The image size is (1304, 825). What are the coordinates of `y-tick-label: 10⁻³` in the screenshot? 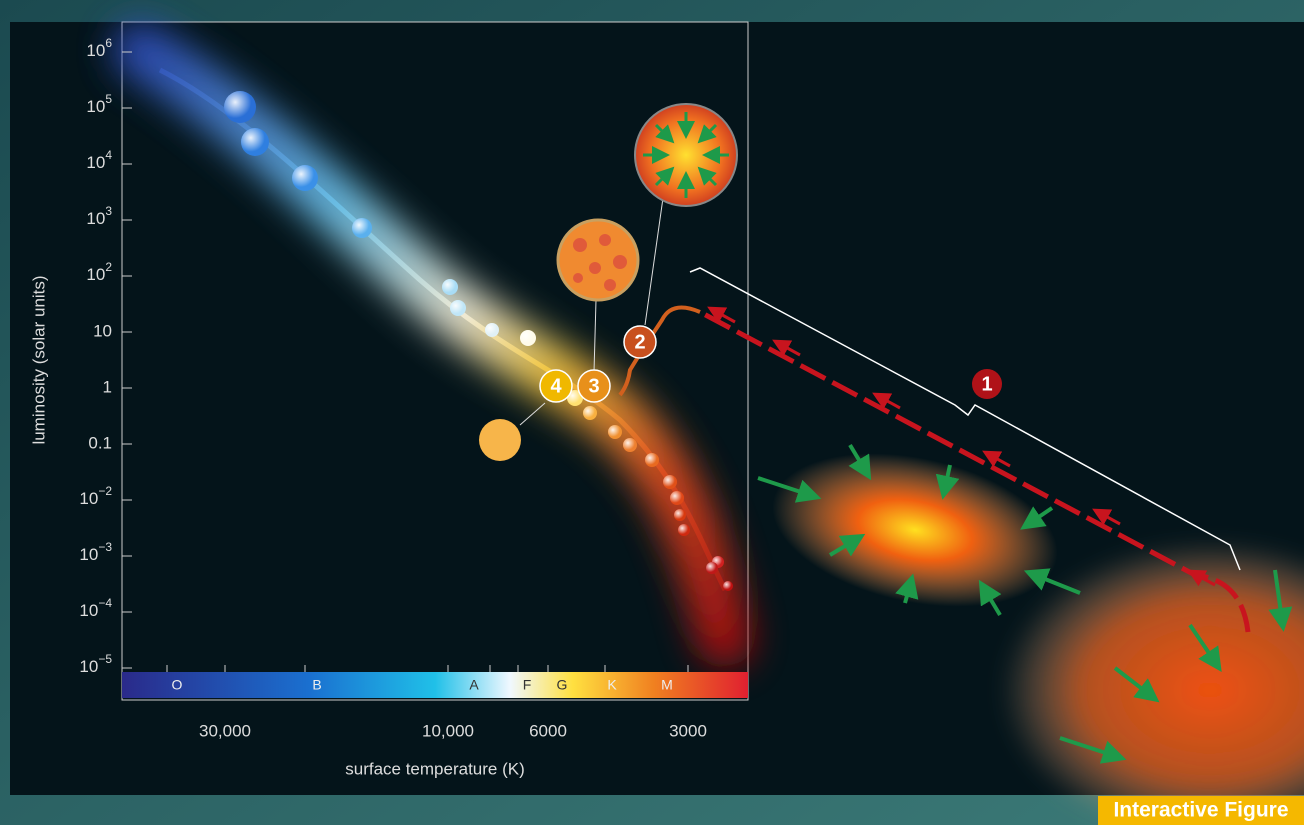 It's located at (95, 552).